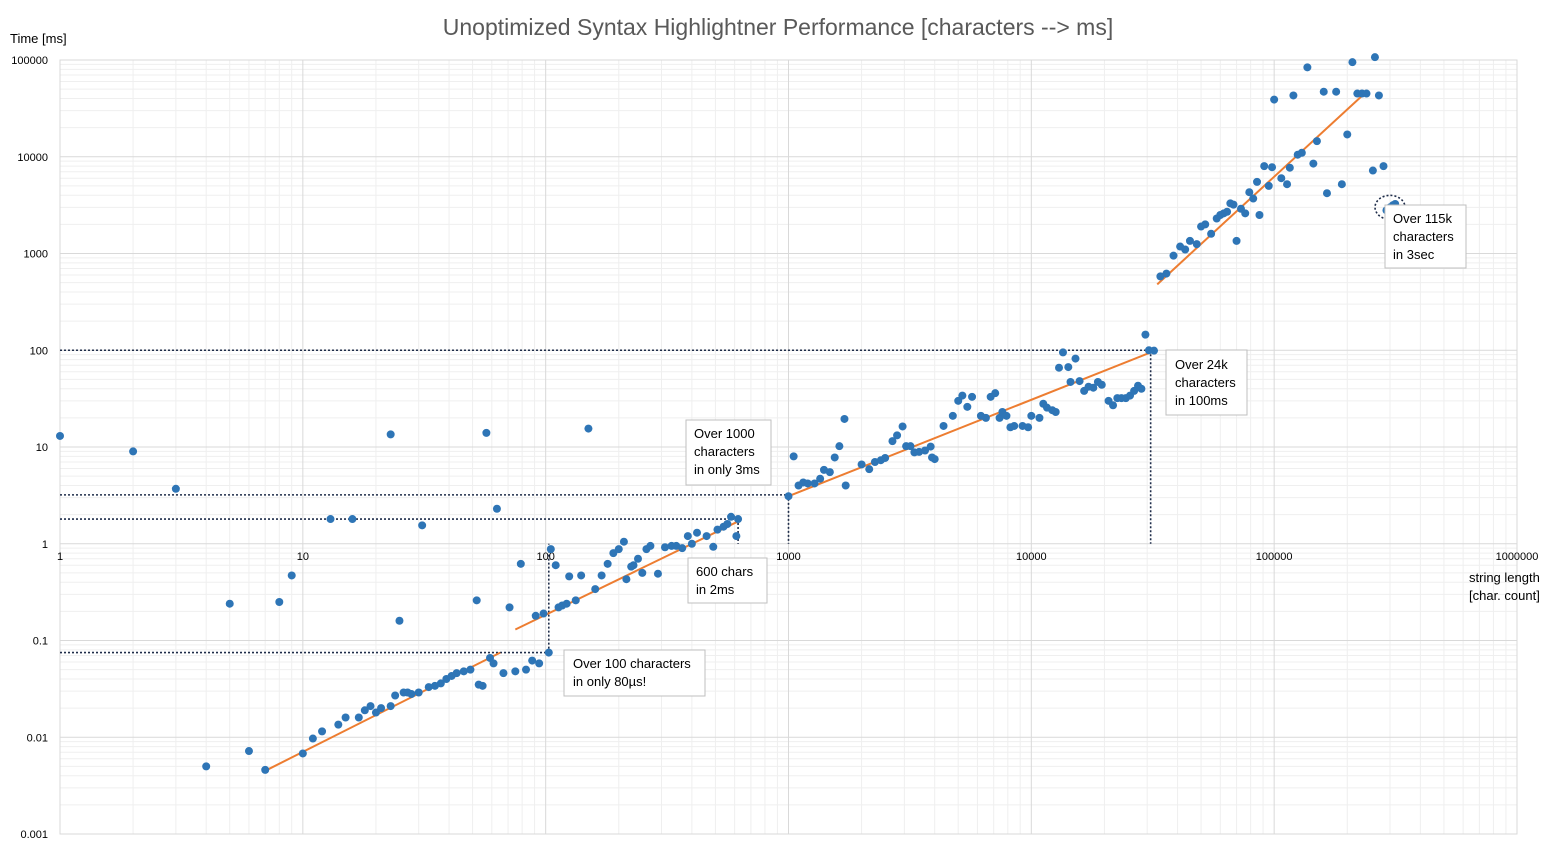  What do you see at coordinates (29, 448) in the screenshot?
I see `y-tick-labels: 100000 10000 1000 100 10 1 0.1 0.01 0.001` at bounding box center [29, 448].